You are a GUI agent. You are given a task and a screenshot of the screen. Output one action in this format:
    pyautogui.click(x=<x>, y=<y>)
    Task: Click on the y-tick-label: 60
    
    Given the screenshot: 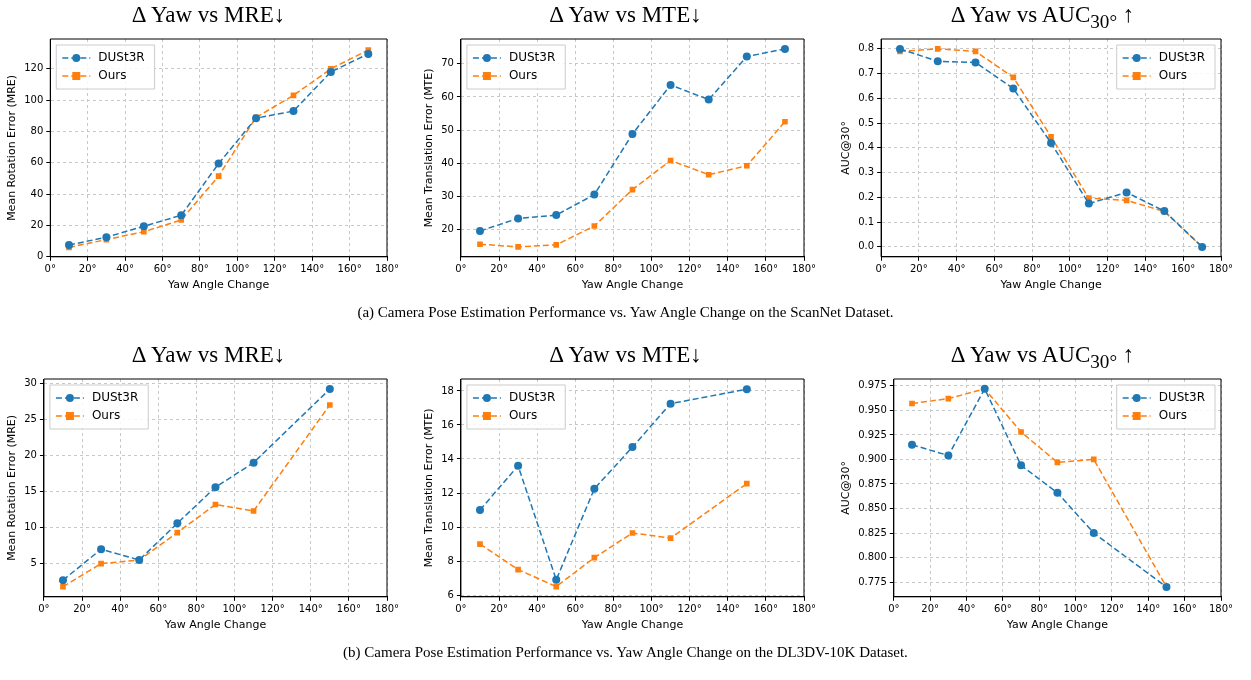 What is the action you would take?
    pyautogui.click(x=447, y=96)
    